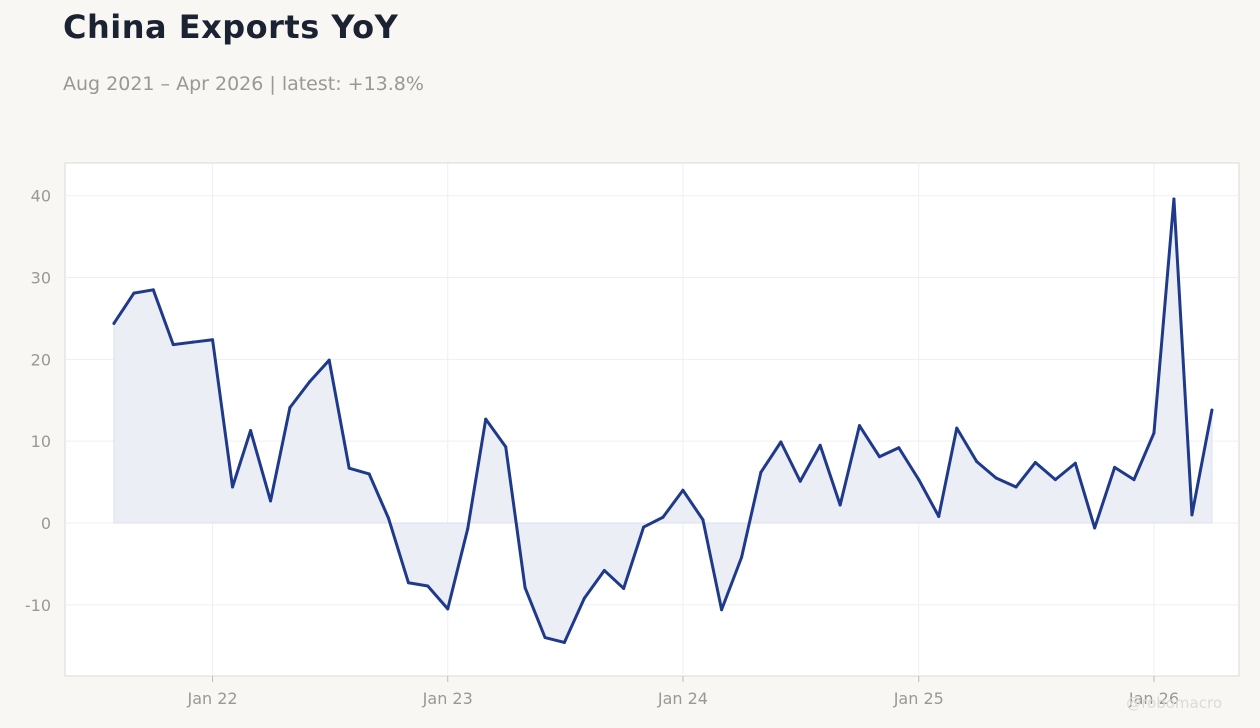 This screenshot has width=1260, height=728. Describe the element at coordinates (231, 27) in the screenshot. I see `page-title: China Exports YoY` at that location.